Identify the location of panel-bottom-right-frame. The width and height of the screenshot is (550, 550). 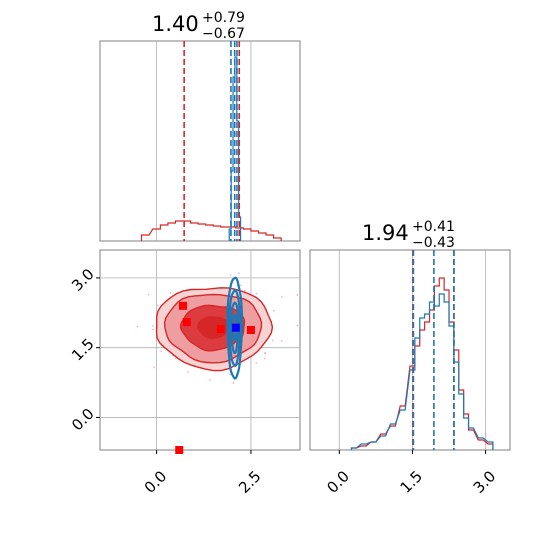
(410, 350).